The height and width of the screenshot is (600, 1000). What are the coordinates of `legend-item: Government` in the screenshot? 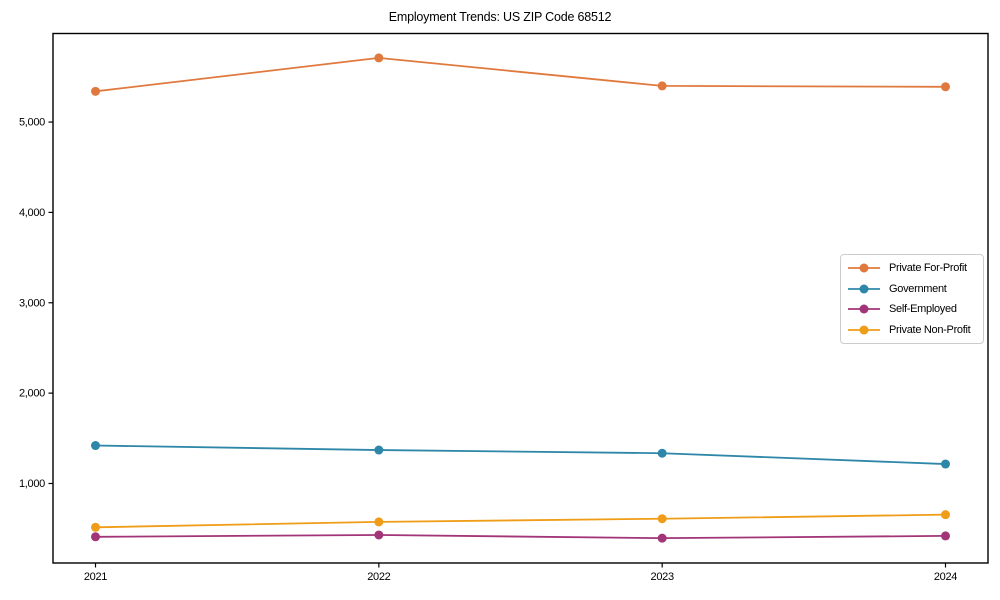 It's located at (912, 289).